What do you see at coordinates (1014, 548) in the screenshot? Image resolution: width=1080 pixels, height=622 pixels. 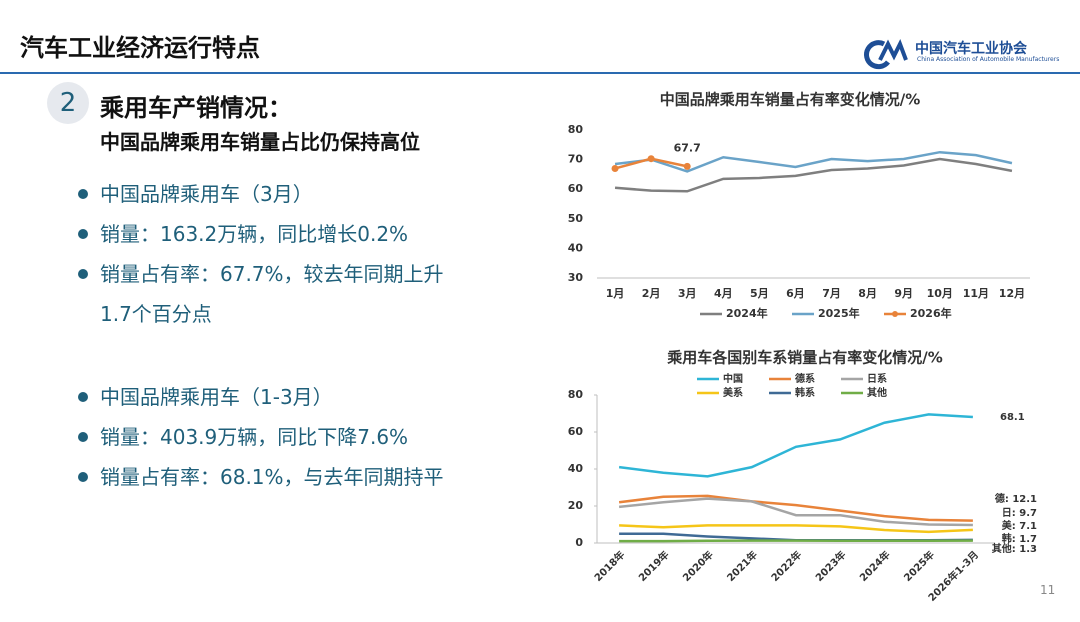 I see `data-label: 其他: 1.3` at bounding box center [1014, 548].